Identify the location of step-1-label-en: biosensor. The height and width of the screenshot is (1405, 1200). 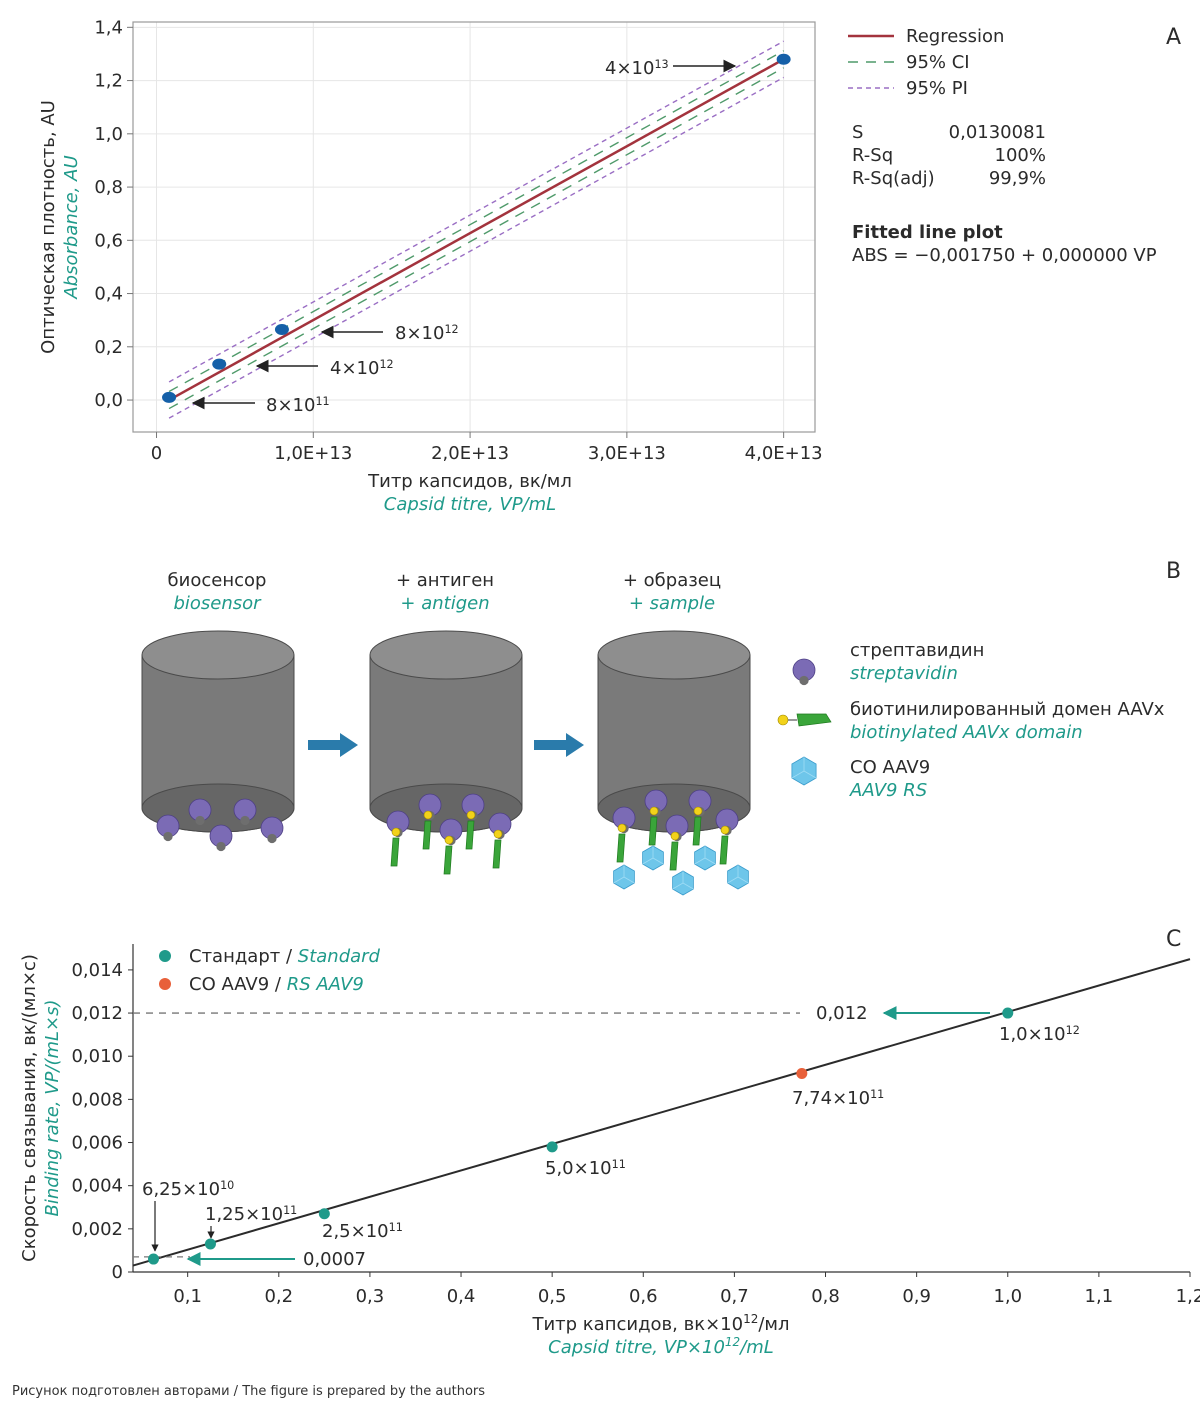
(217, 603).